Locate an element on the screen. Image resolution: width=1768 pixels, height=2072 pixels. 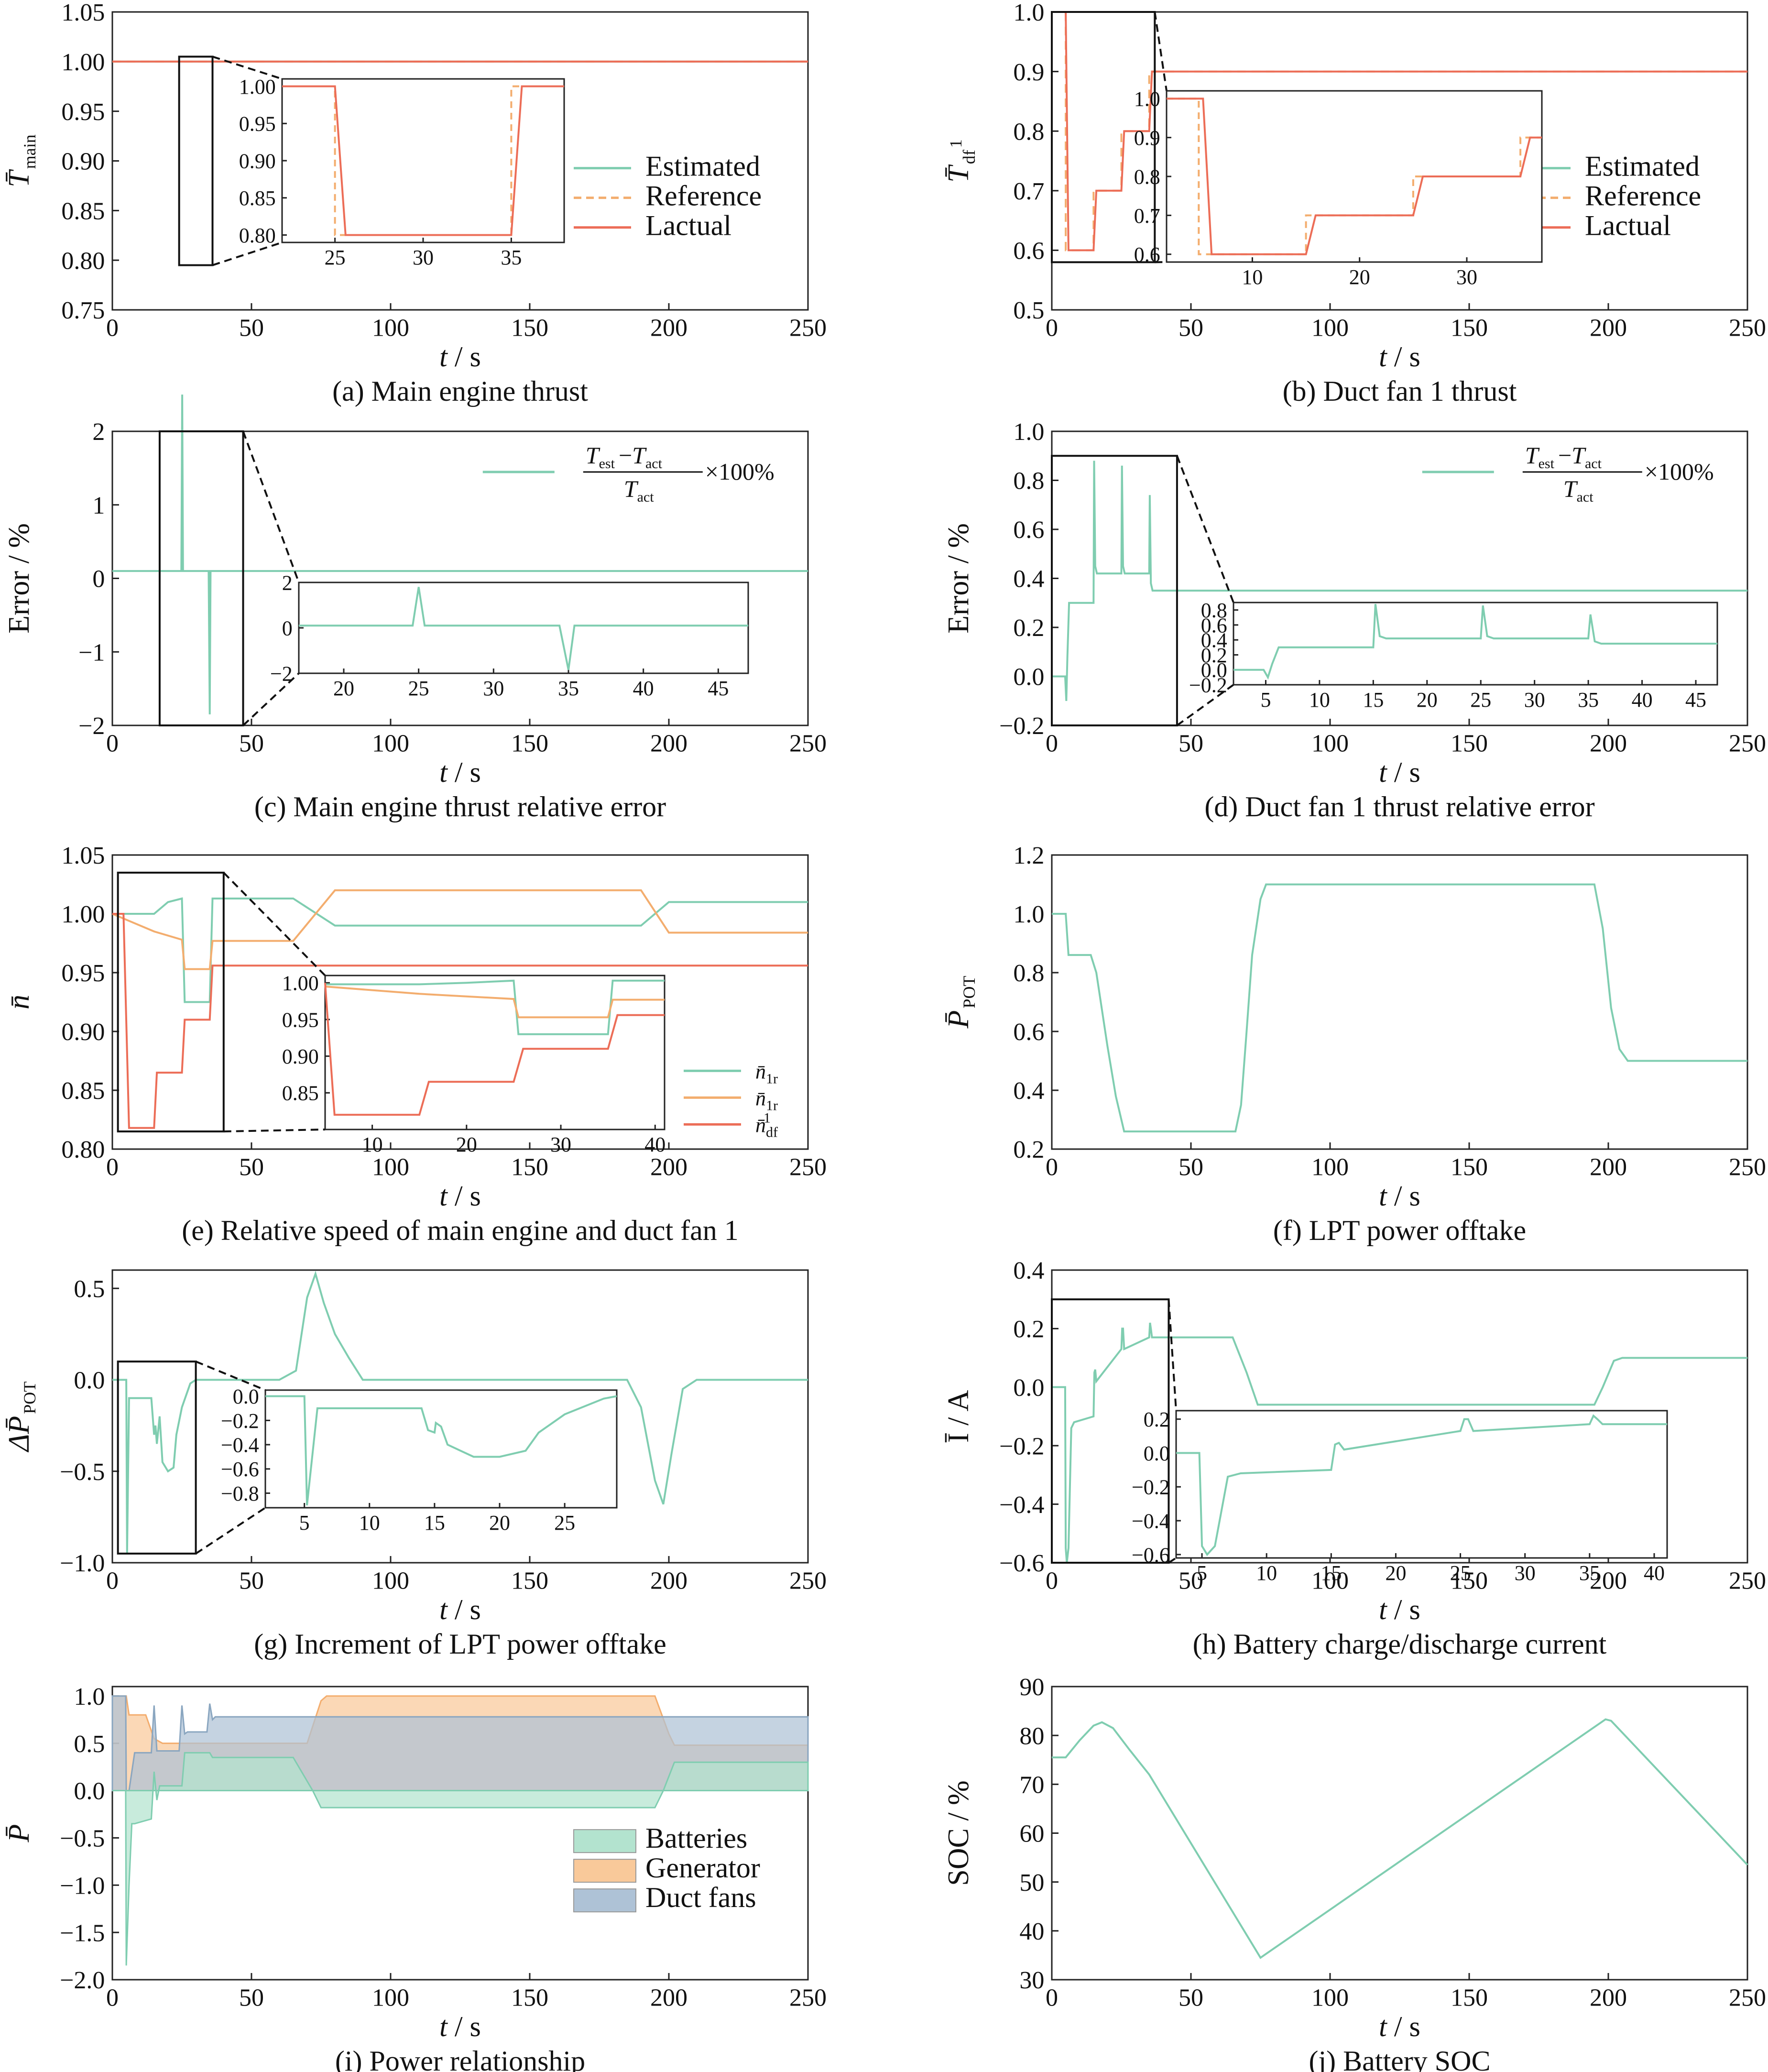
y-tick-label: 0 is located at coordinates (98, 579).